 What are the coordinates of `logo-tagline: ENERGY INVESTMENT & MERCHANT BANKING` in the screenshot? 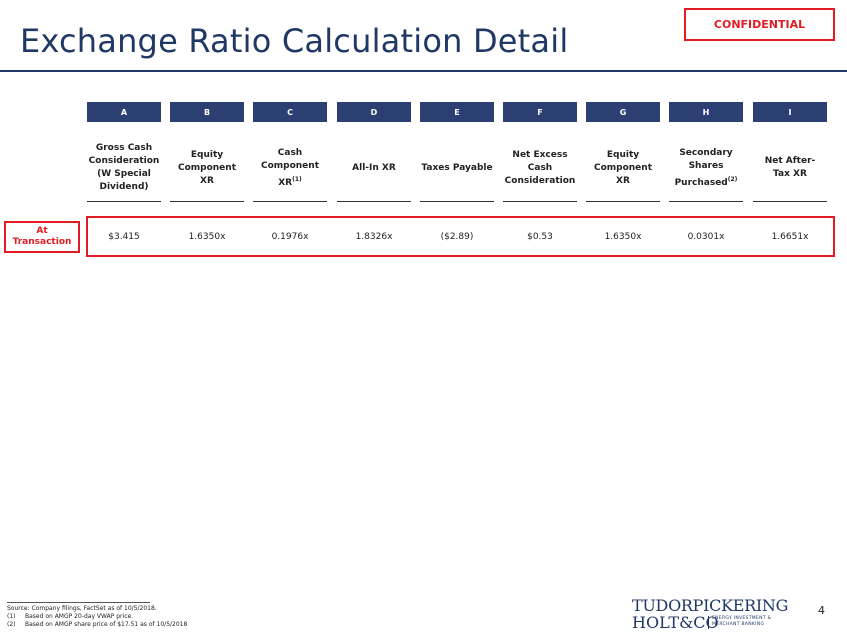 It's located at (741, 622).